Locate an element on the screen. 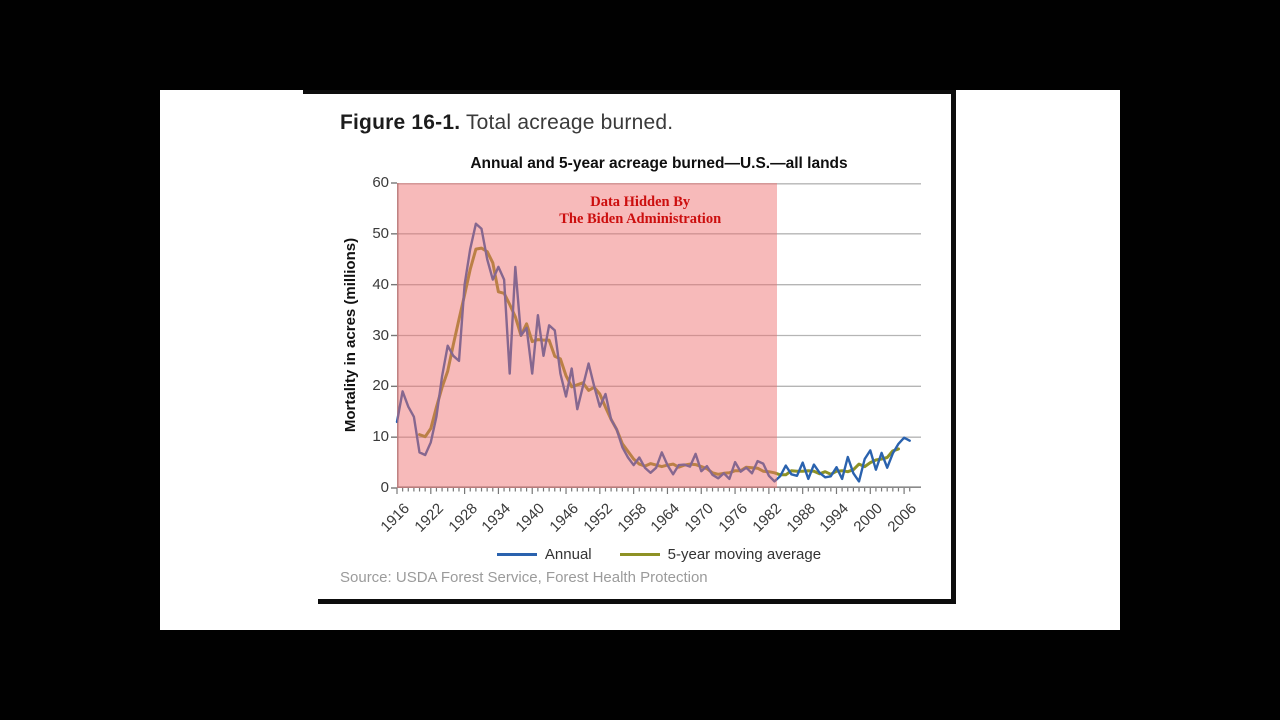  censor-text-line1: Data Hidden By is located at coordinates (640, 202).